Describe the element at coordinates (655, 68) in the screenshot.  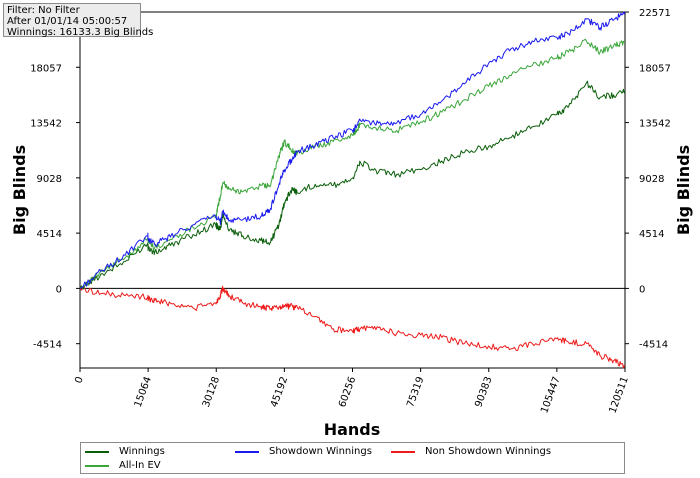
I see `y-tick-label-right: 18057` at that location.